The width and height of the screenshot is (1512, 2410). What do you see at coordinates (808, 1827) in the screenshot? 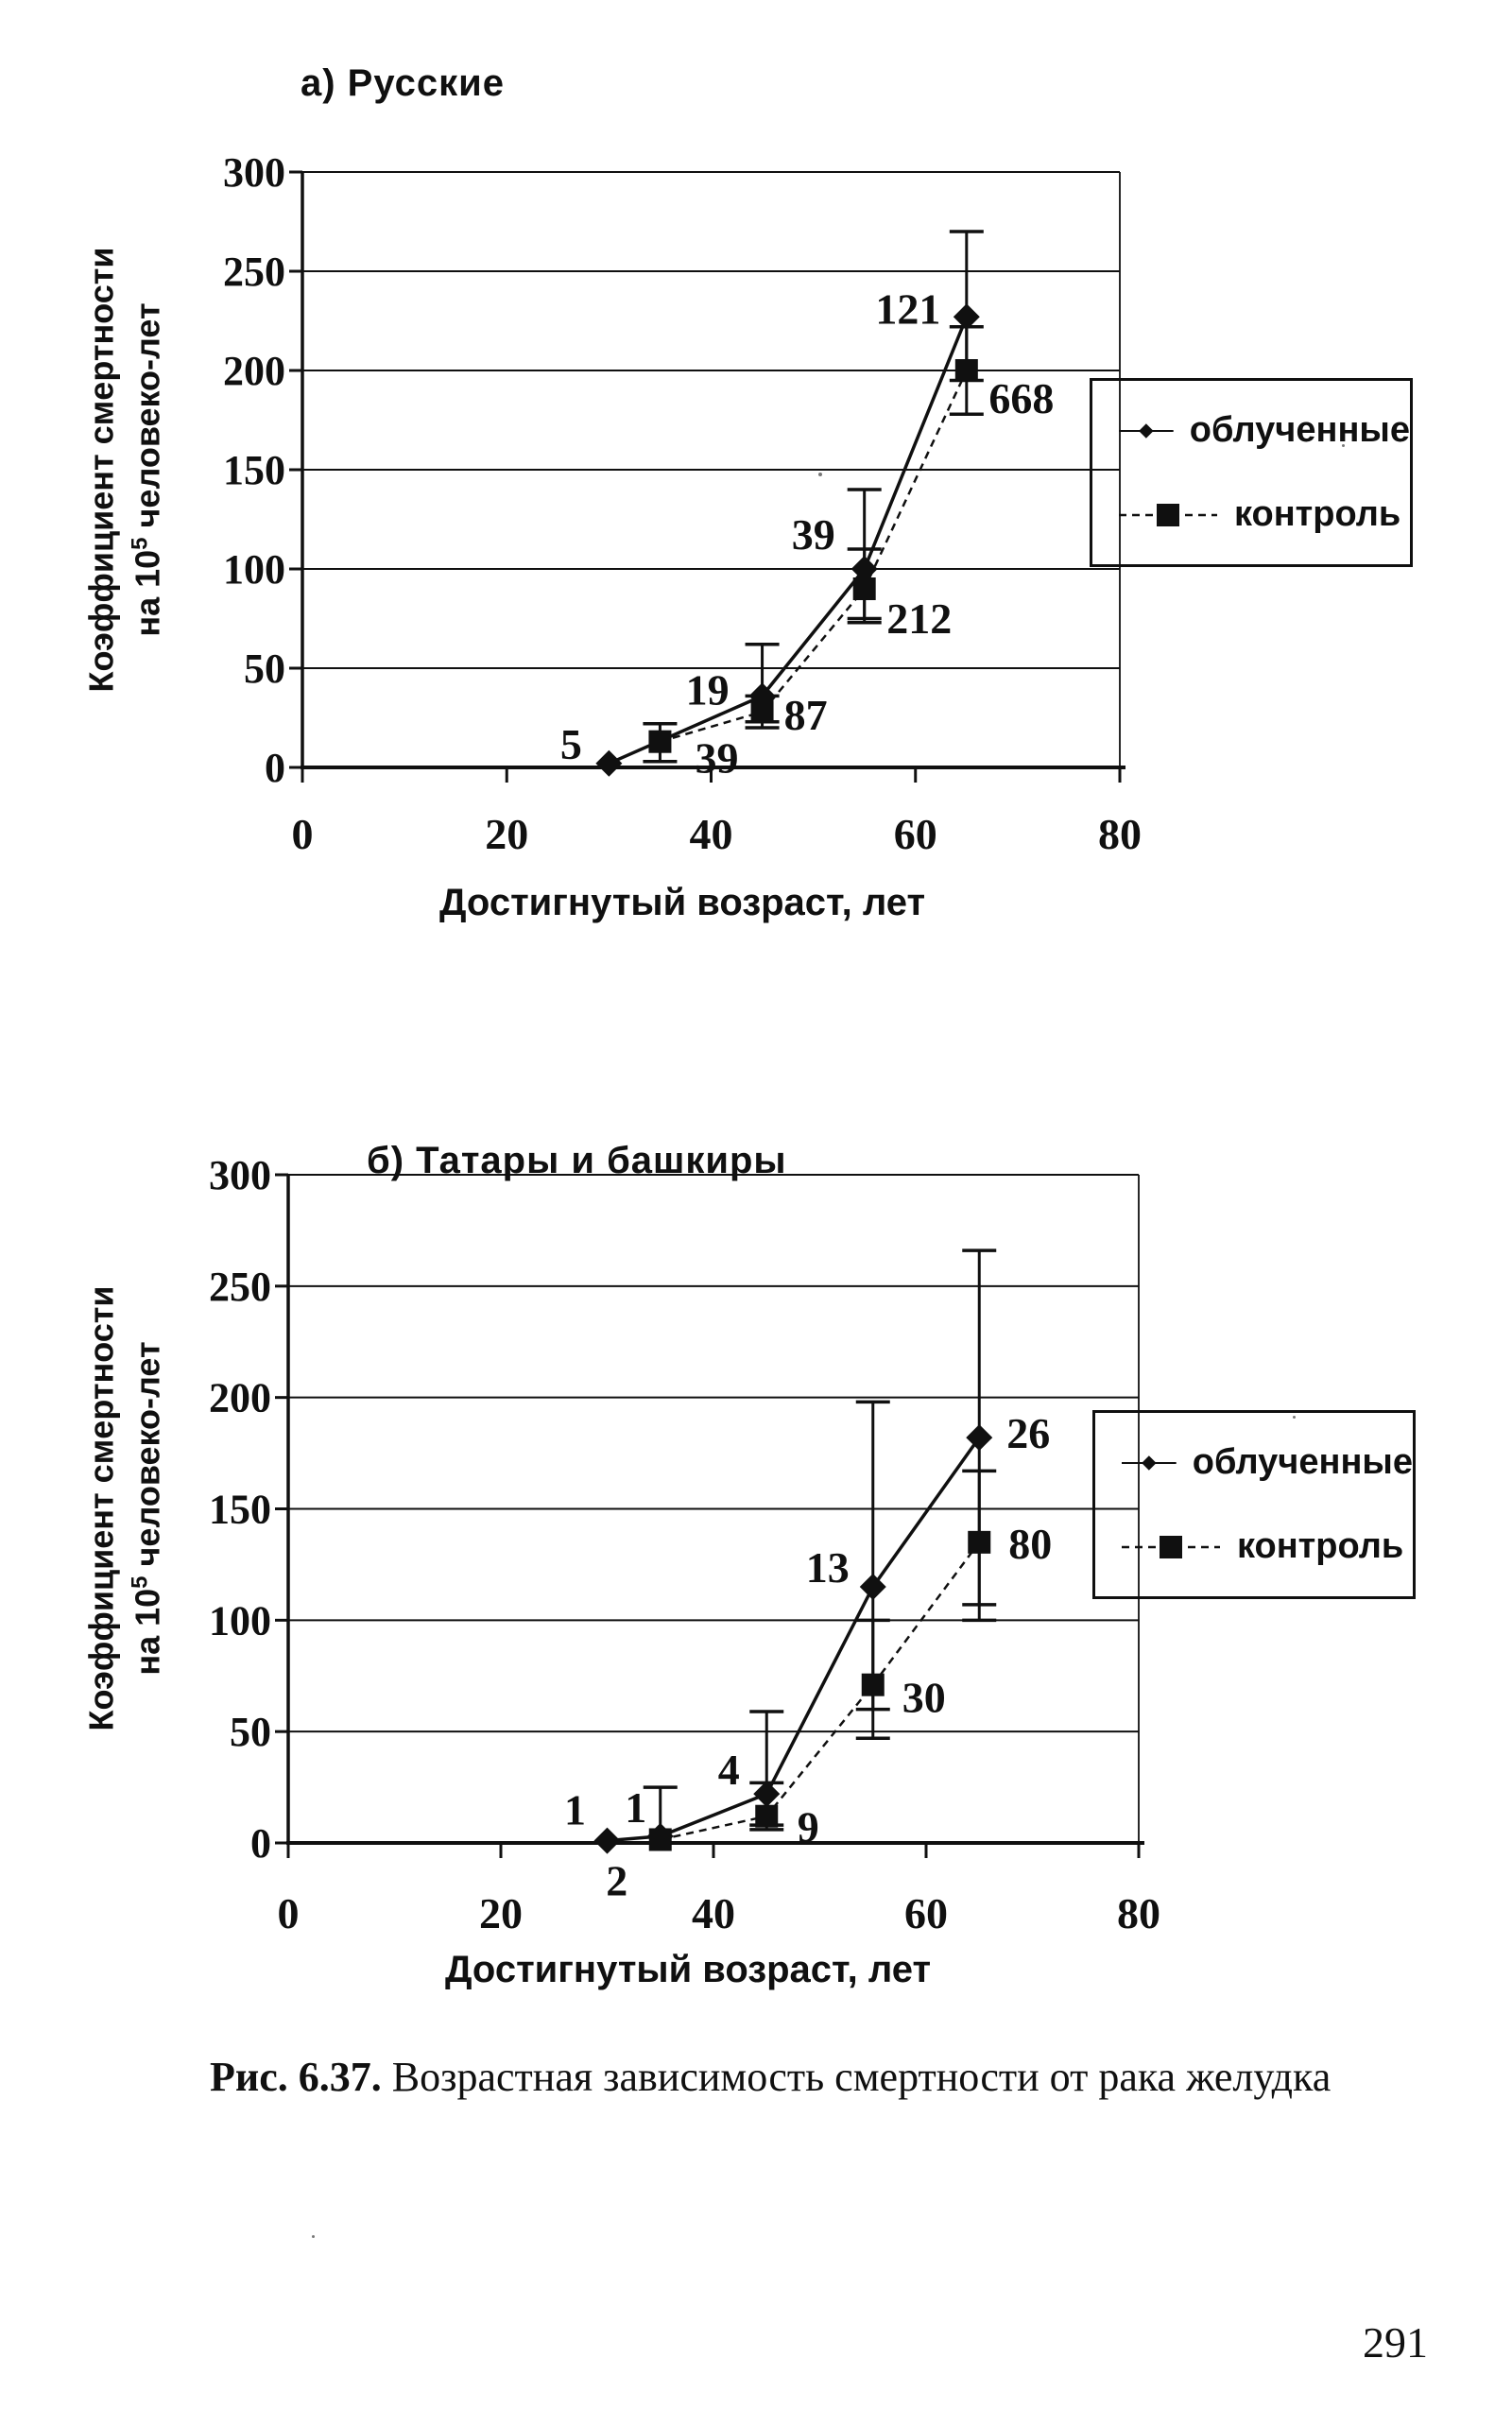
I see `point-label: 9` at bounding box center [808, 1827].